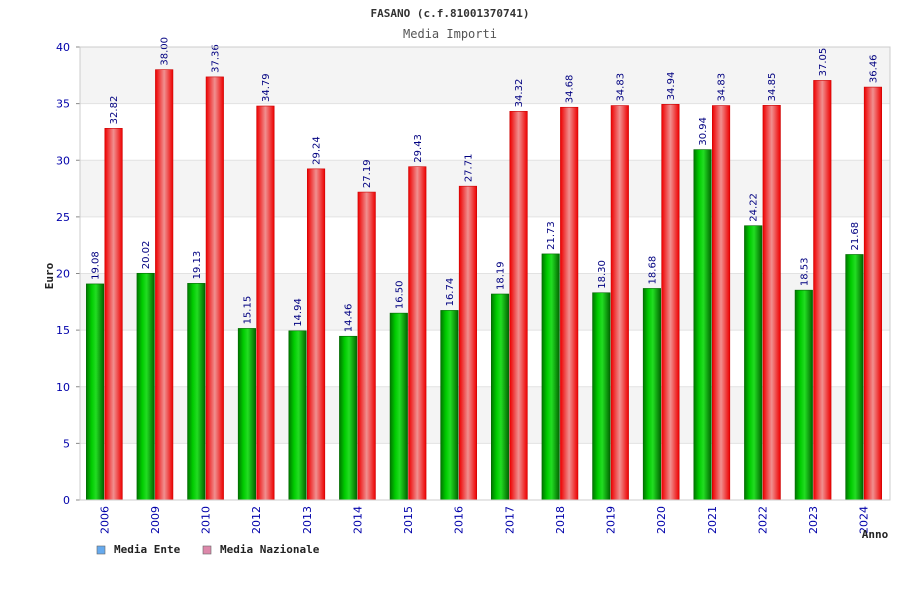 This screenshot has height=600, width=900. I want to click on y-tick-label: 30, so click(63, 160).